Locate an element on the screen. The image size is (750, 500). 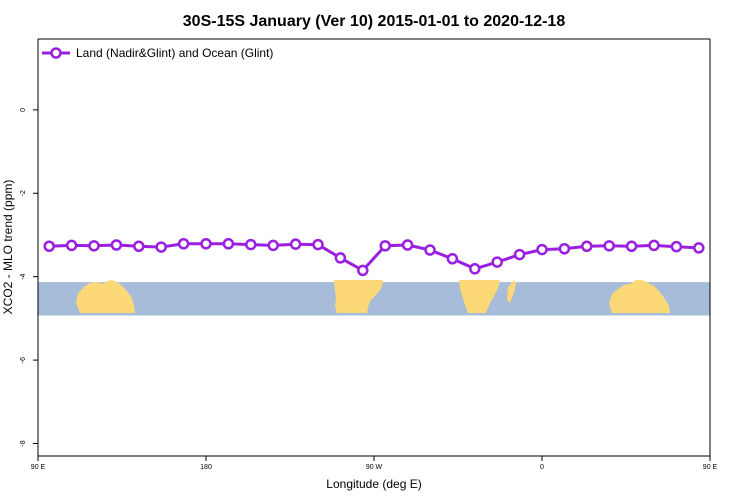
legend-marker is located at coordinates (56, 53).